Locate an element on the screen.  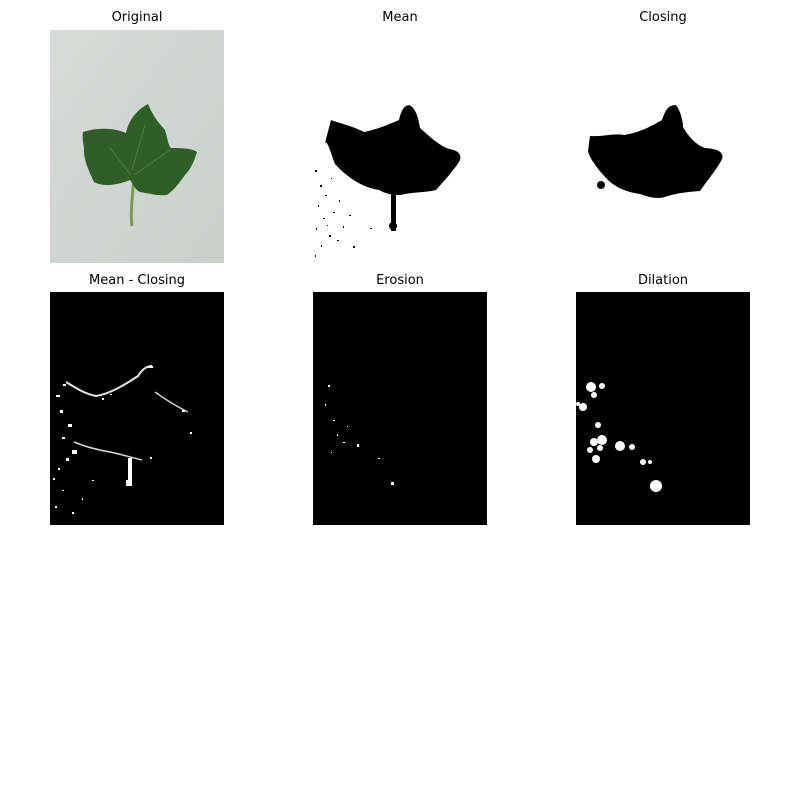
dilation-image is located at coordinates (663, 408).